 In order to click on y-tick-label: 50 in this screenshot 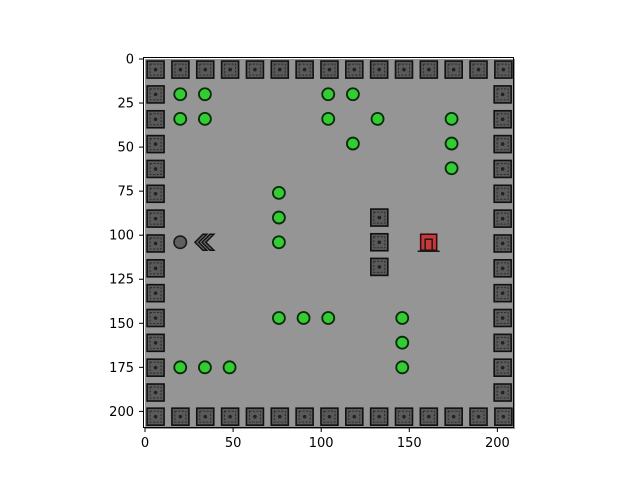, I will do `click(125, 148)`.